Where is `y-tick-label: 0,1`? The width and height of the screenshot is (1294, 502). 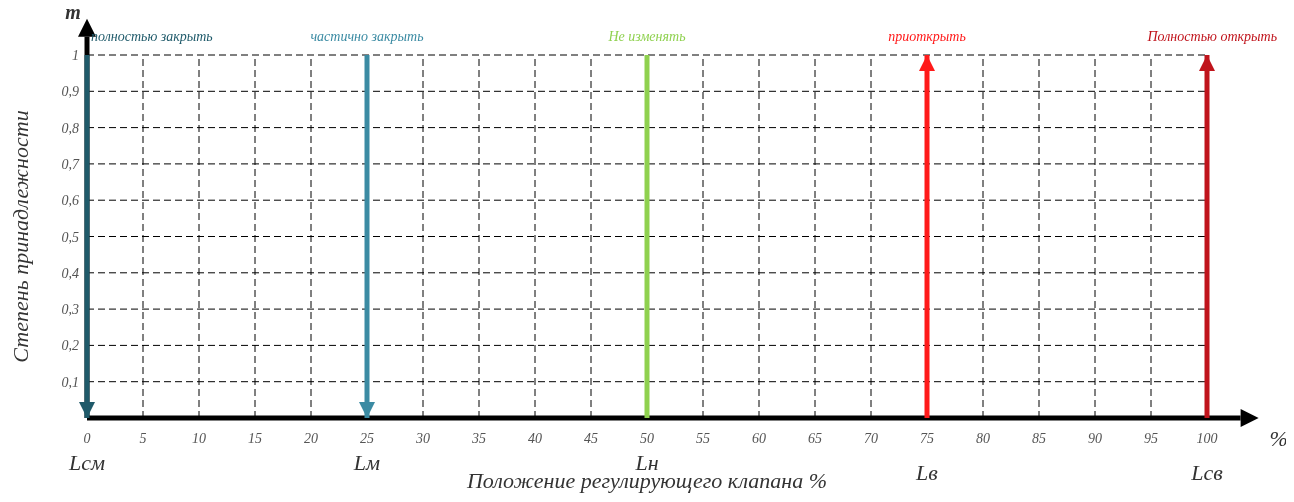 y-tick-label: 0,1 is located at coordinates (70, 382).